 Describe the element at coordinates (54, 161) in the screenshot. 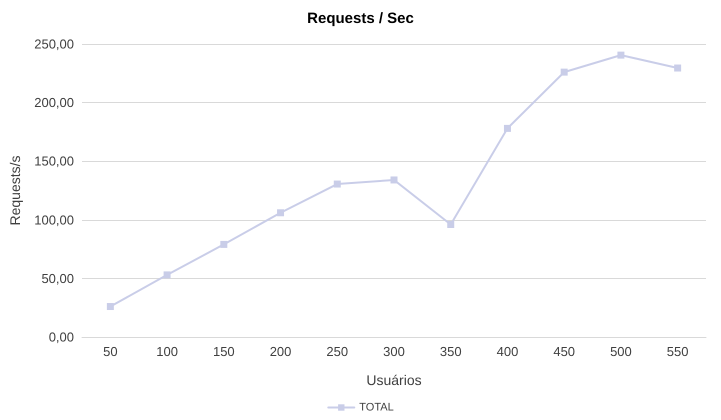

I see `y-tick-label: 150,00` at that location.